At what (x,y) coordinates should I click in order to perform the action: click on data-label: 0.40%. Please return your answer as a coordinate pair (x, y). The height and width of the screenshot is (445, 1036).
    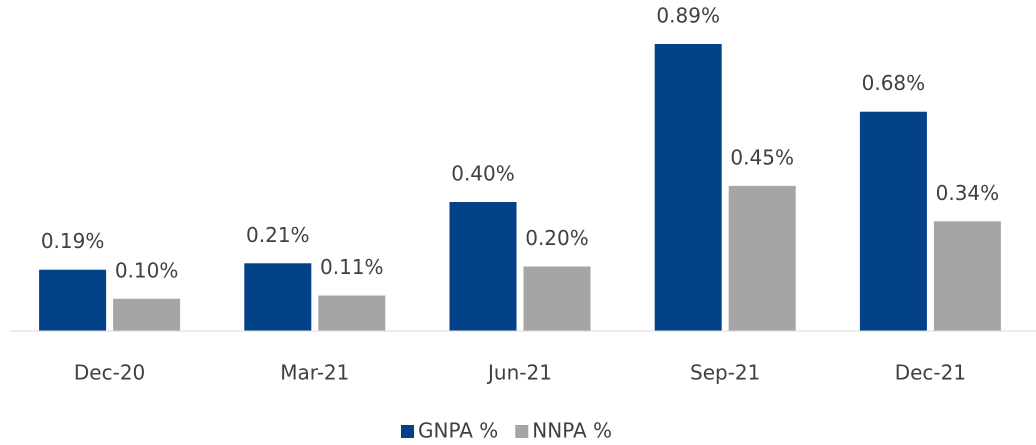
    Looking at the image, I should click on (483, 174).